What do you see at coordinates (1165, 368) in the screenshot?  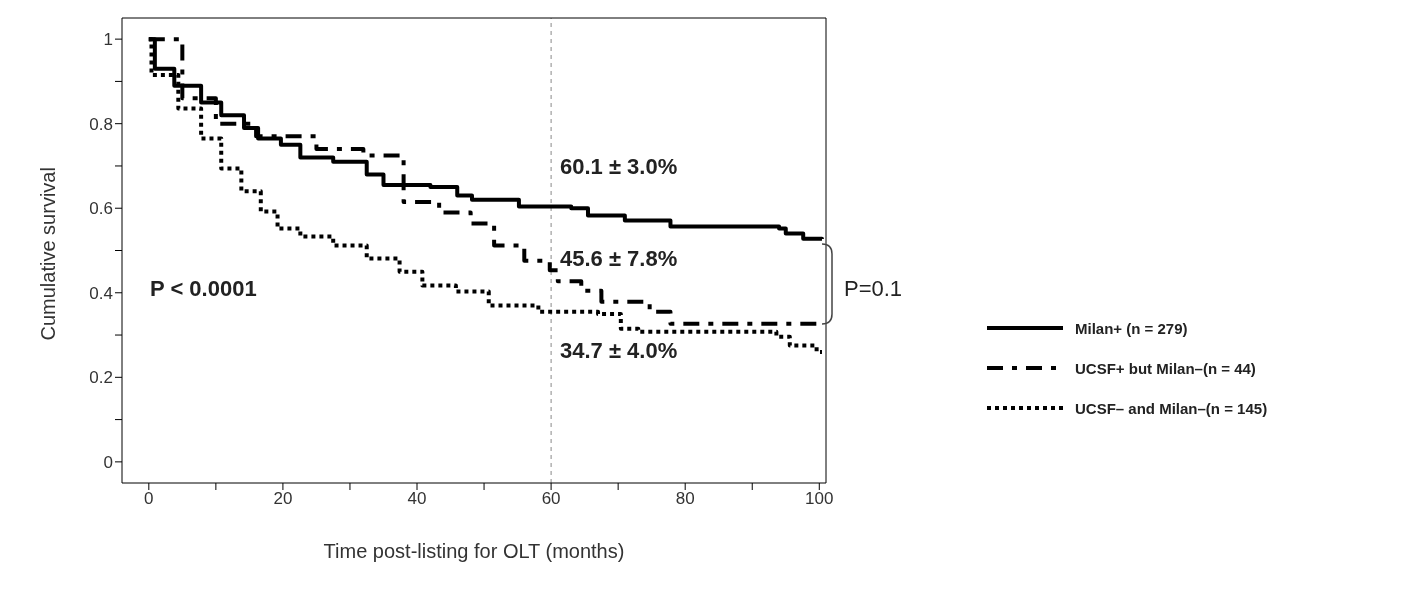 I see `text: UCSF+ but Milan–(n = 44)` at bounding box center [1165, 368].